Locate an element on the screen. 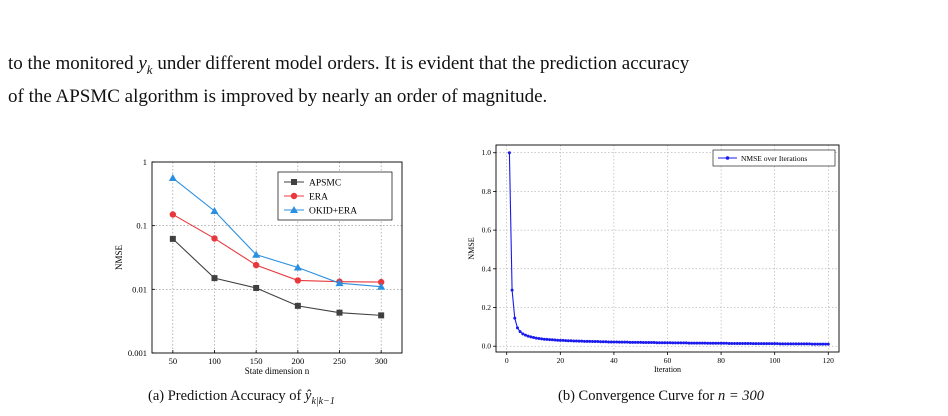 This screenshot has width=948, height=416. y-tick-label: 0.2 is located at coordinates (487, 307).